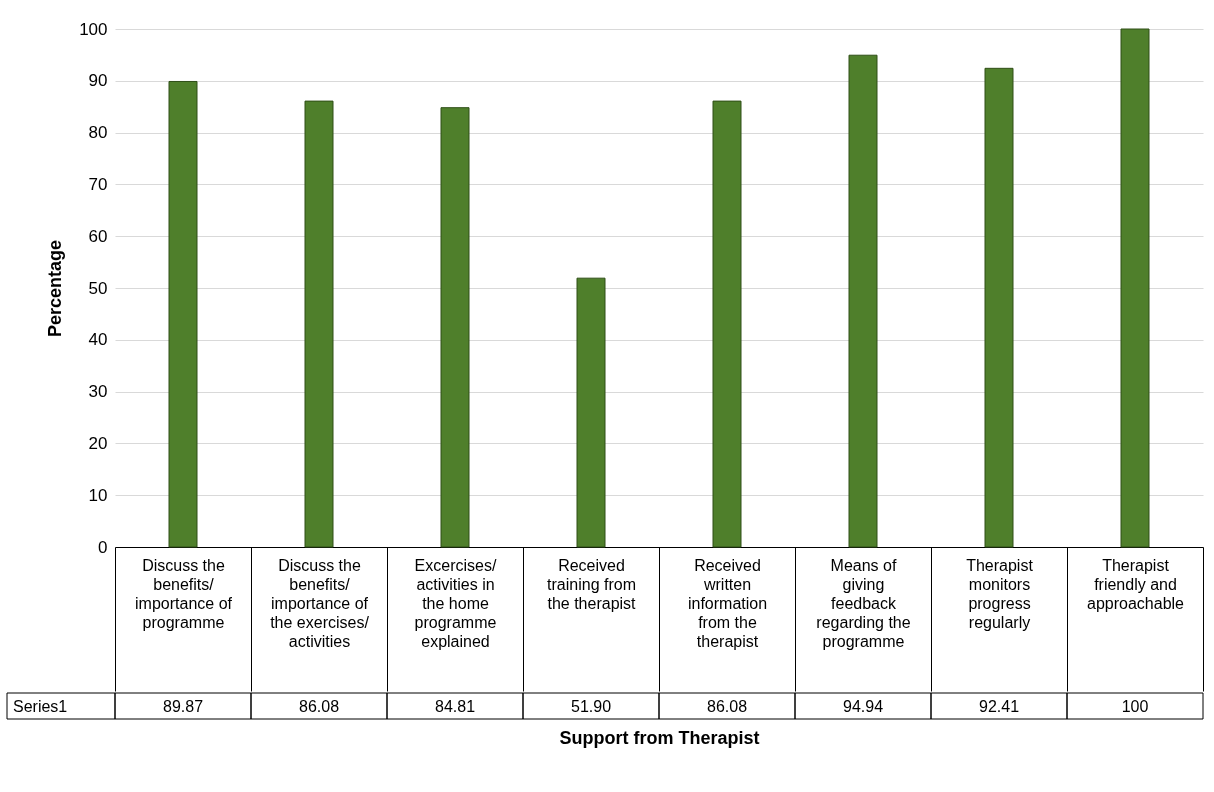 The width and height of the screenshot is (1214, 792). I want to click on y-tick-label: 70, so click(98, 184).